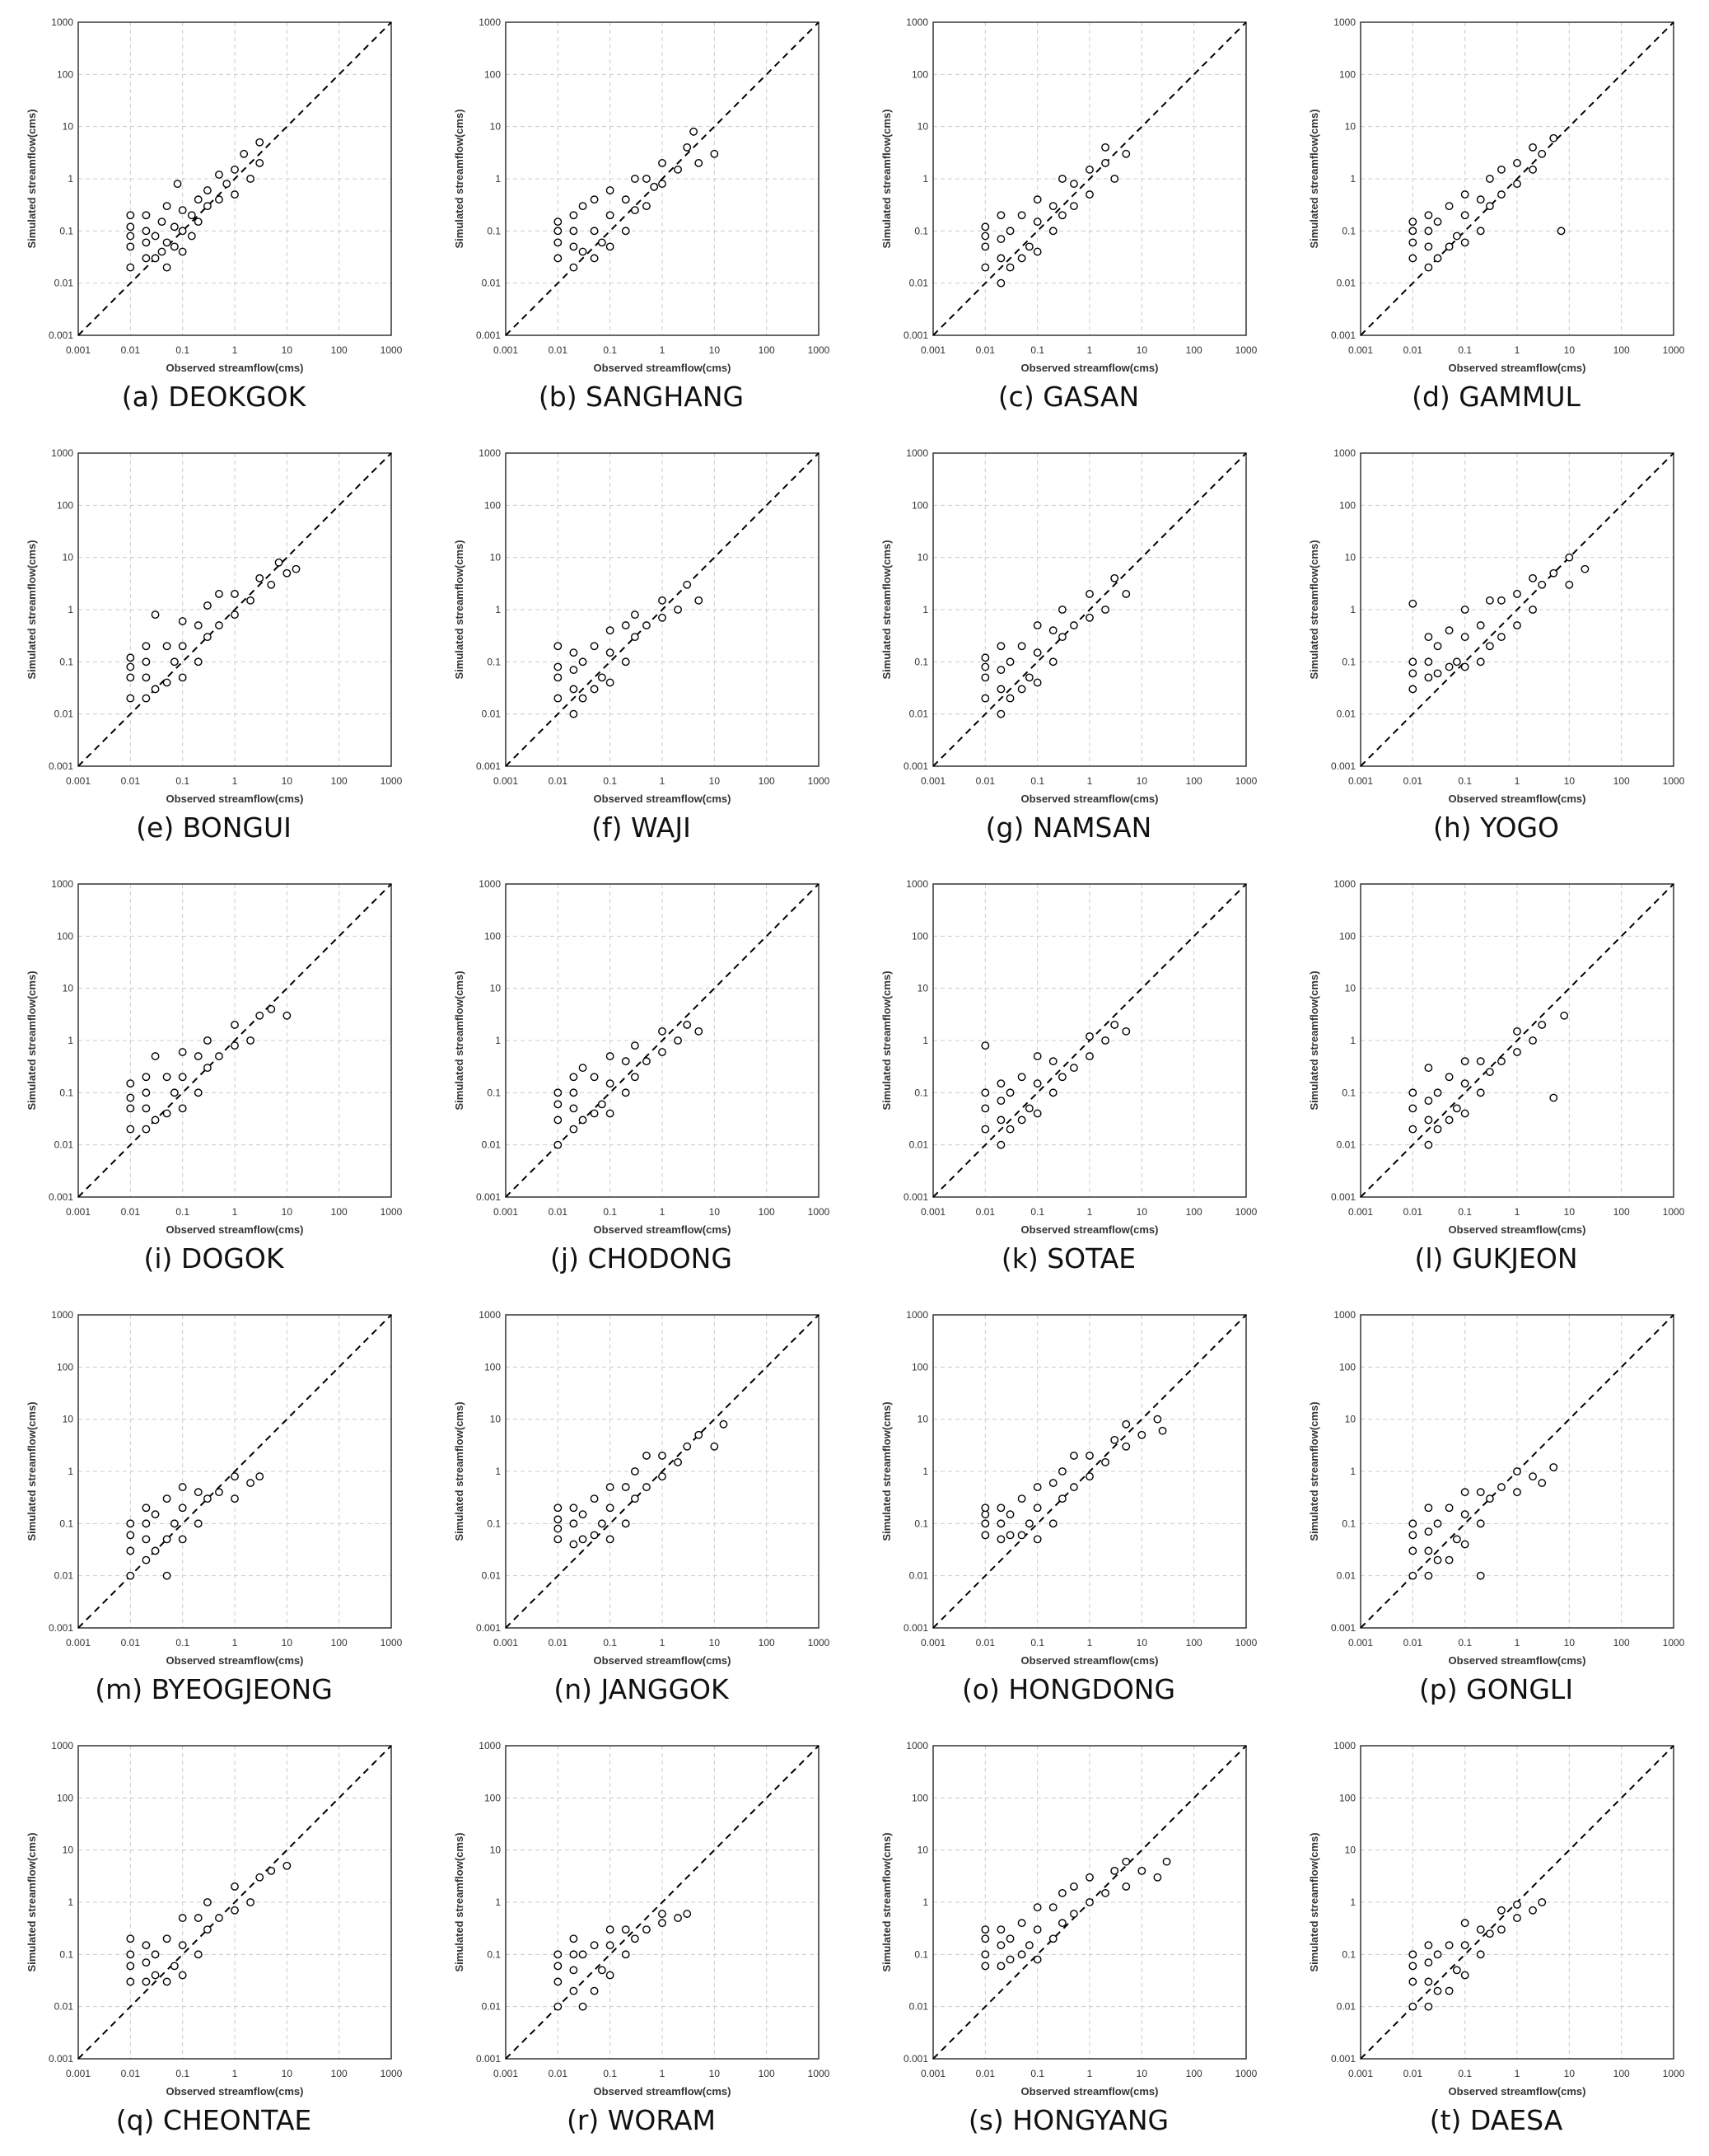  I want to click on chart-caption: (r) WORAM, so click(641, 2120).